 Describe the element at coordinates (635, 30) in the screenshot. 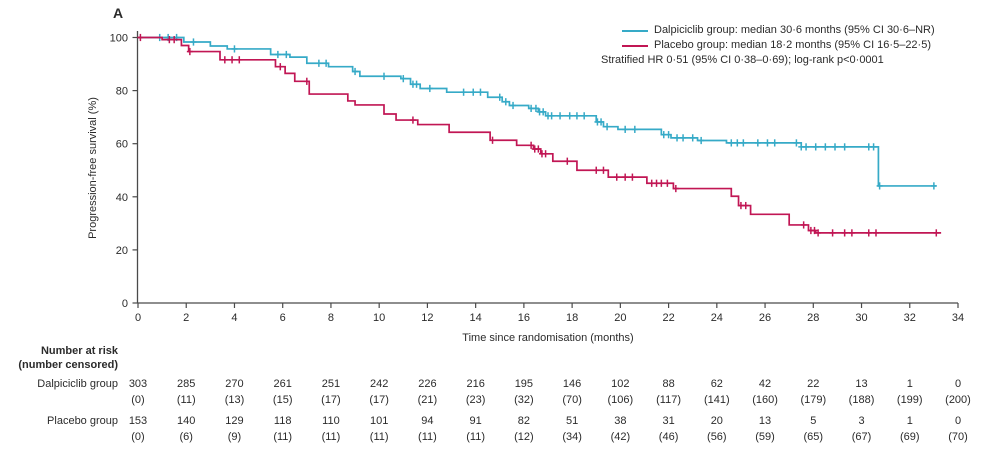

I see `dalpiciclib-line-swatch` at that location.